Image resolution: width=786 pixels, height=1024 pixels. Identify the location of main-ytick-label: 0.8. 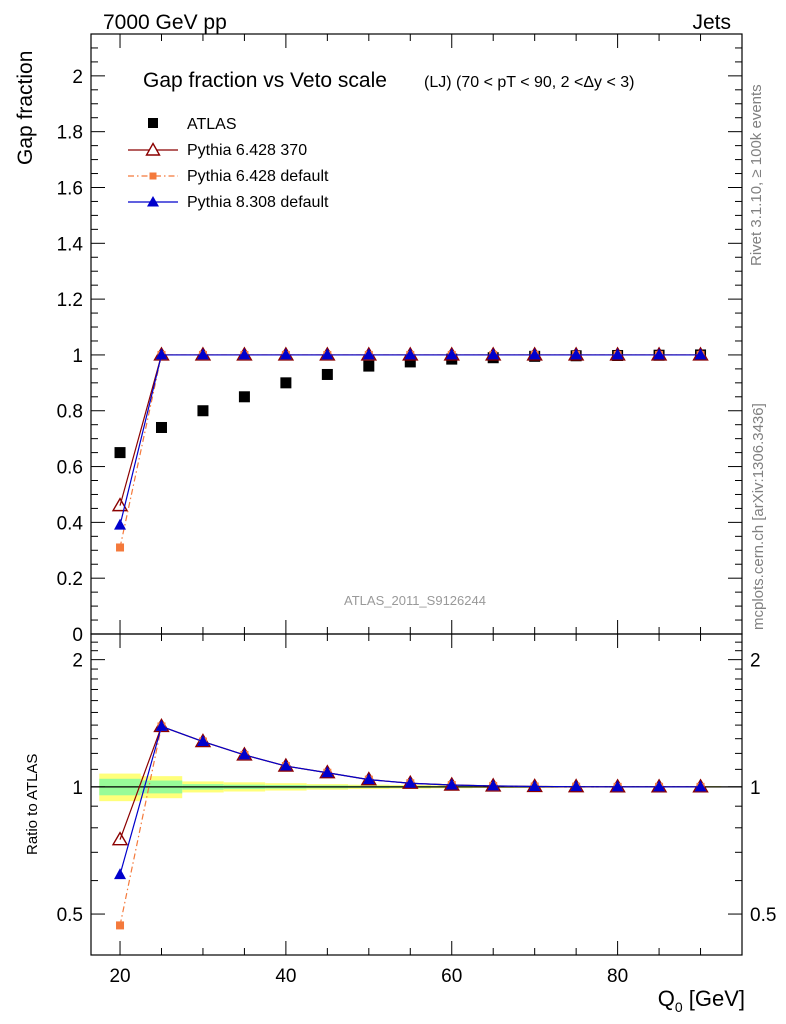
(70, 412).